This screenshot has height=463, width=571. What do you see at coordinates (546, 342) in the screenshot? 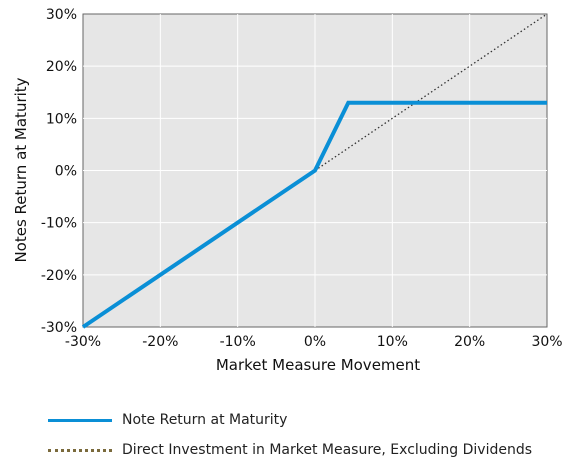
I see `x-tick-label: 30%` at bounding box center [546, 342].